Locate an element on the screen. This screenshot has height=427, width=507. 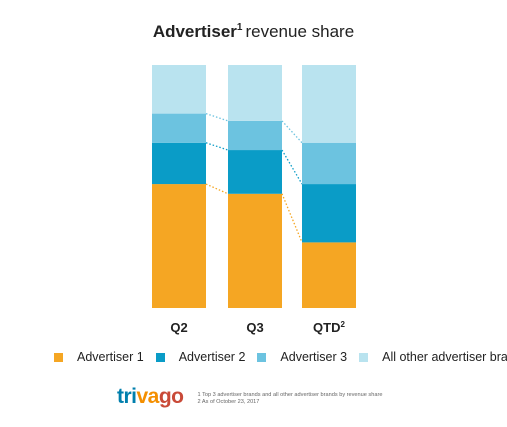
category-label-q3: Q3 is located at coordinates (254, 327).